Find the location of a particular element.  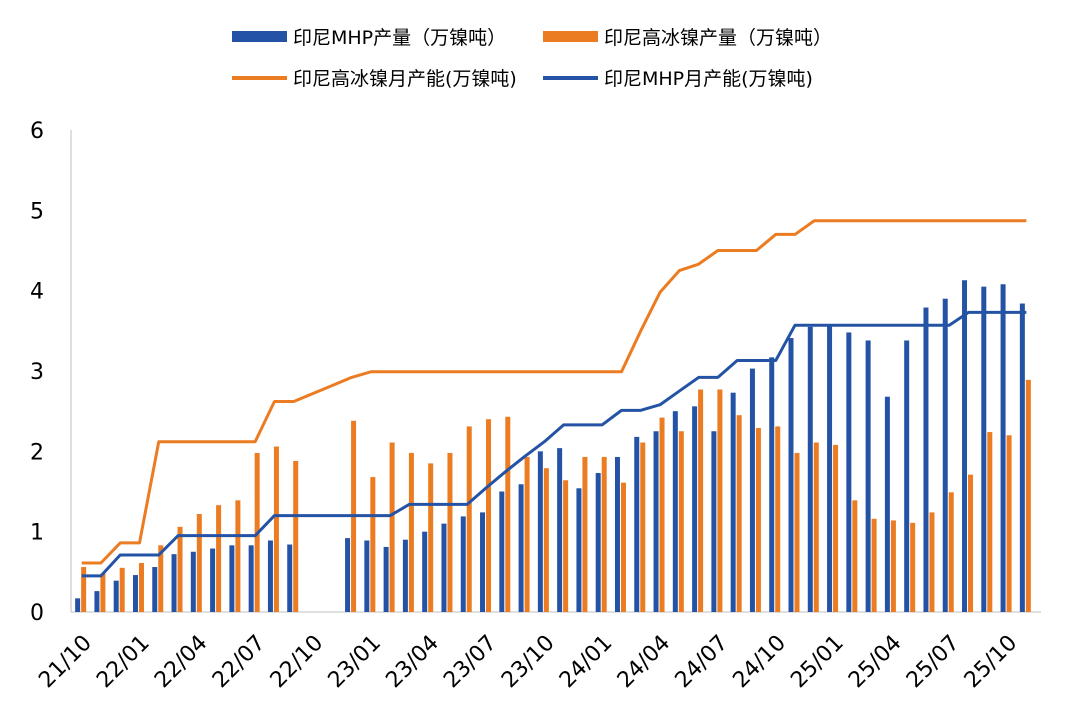

x-tick-label: 22/10 is located at coordinates (297, 662).